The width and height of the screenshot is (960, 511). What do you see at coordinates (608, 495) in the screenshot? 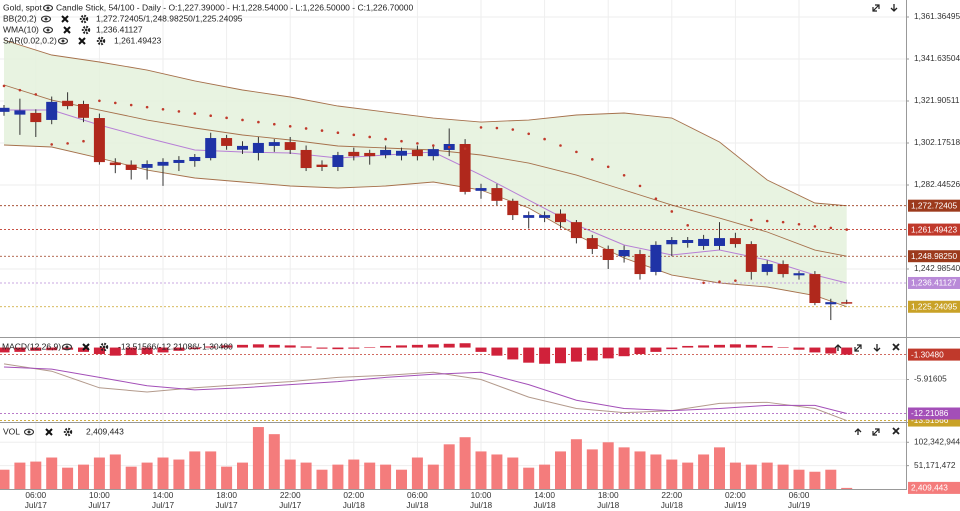
I see `x-tick-label: 18:00` at bounding box center [608, 495].